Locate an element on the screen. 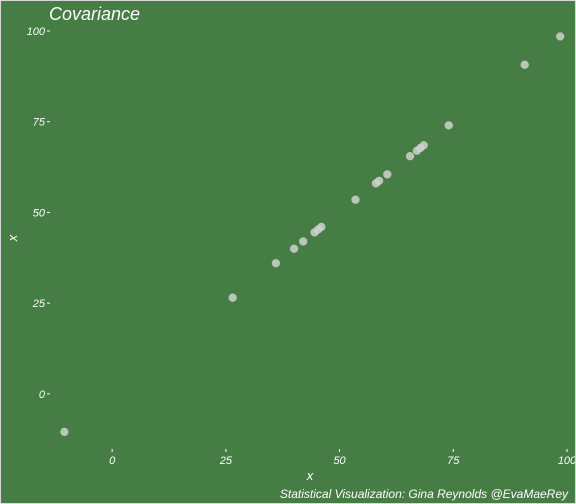 The image size is (576, 504). x-tick-label: 75 is located at coordinates (453, 461).